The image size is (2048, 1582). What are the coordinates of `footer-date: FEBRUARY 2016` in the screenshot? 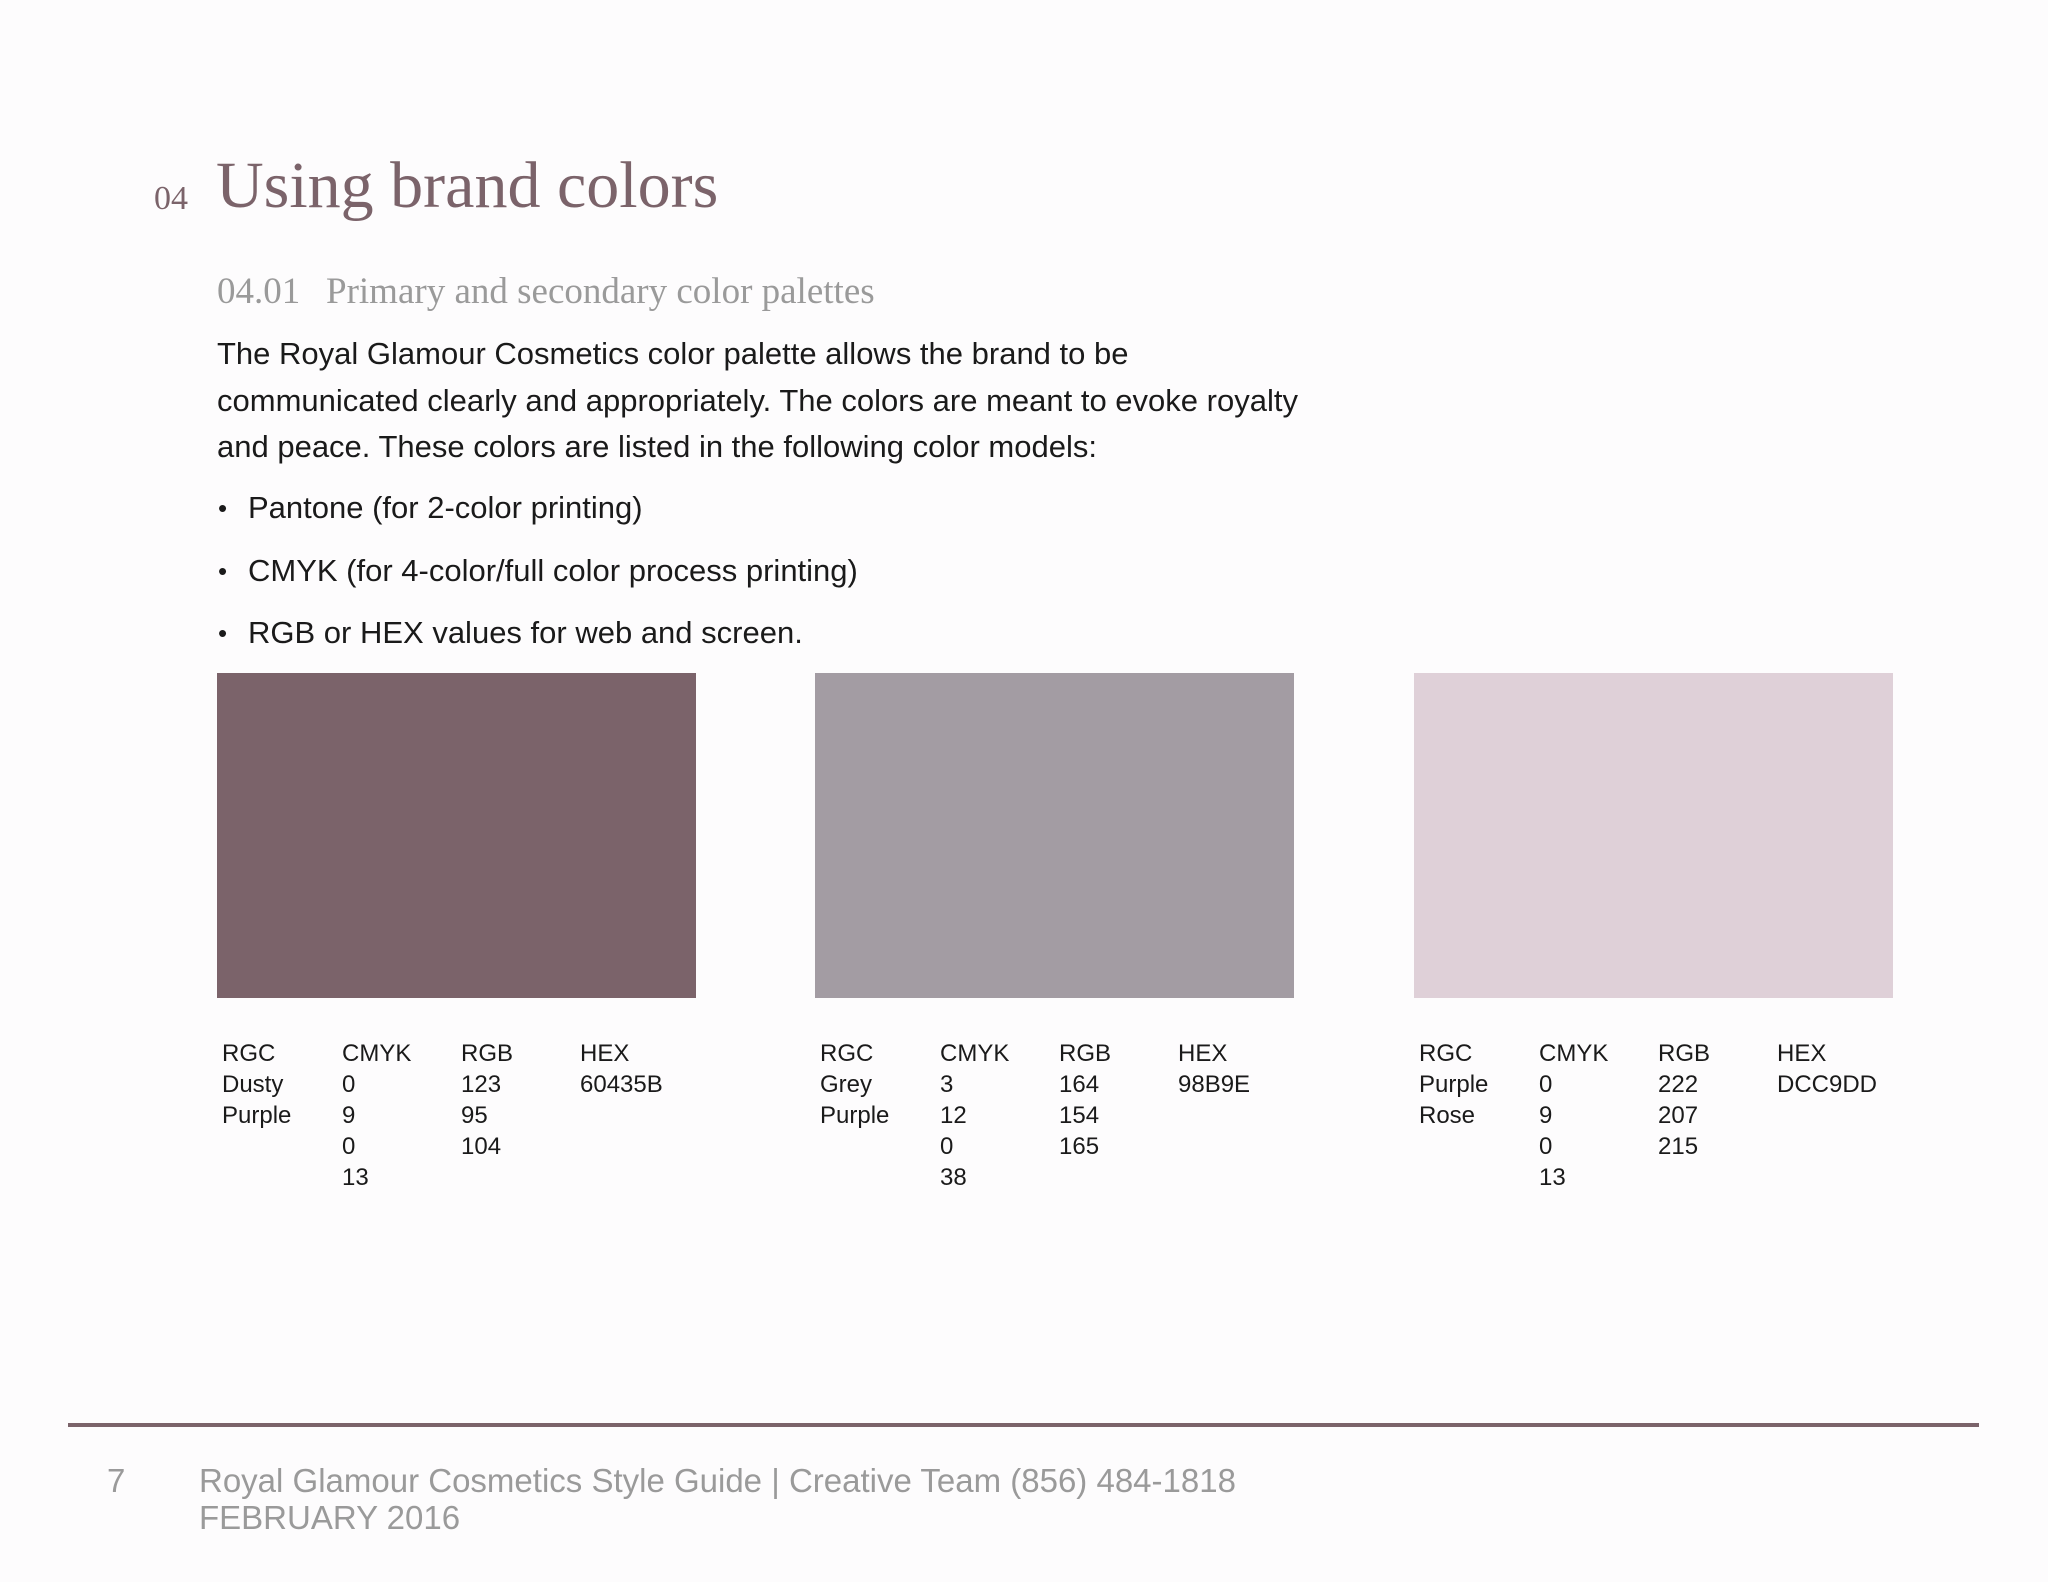 It's located at (330, 1517).